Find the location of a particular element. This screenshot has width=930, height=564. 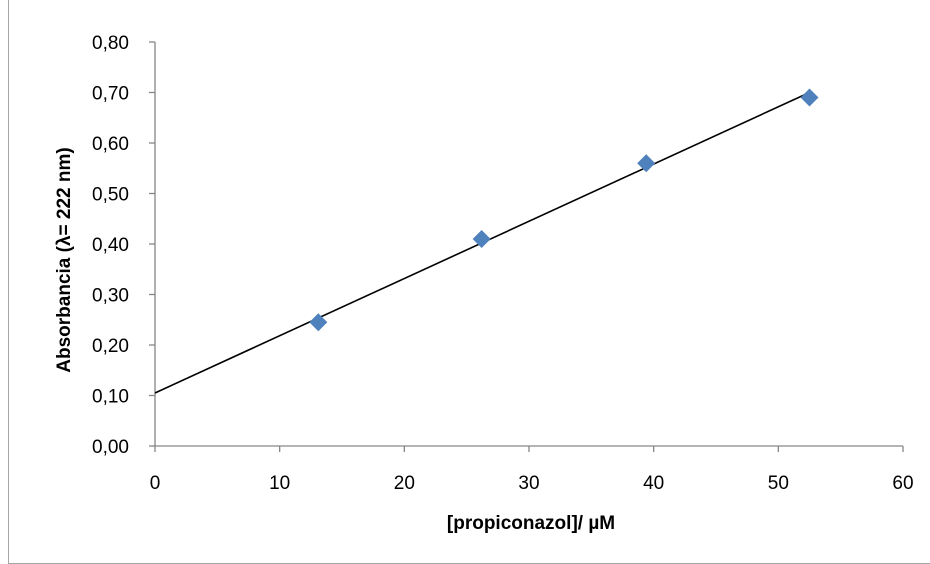

y-tick-label: 0,00 is located at coordinates (110, 447).